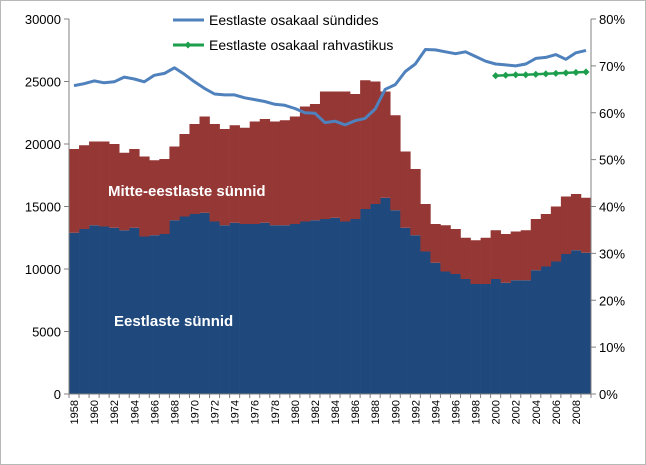  I want to click on line-share-of-births, so click(330, 87).